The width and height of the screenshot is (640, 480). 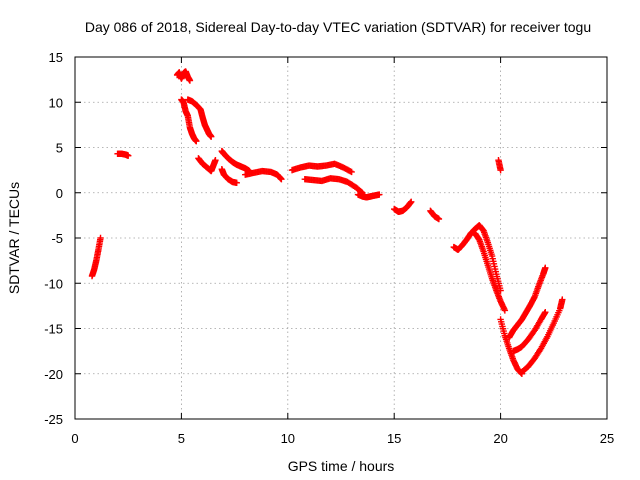 What do you see at coordinates (74, 438) in the screenshot?
I see `x-tick-label: 0` at bounding box center [74, 438].